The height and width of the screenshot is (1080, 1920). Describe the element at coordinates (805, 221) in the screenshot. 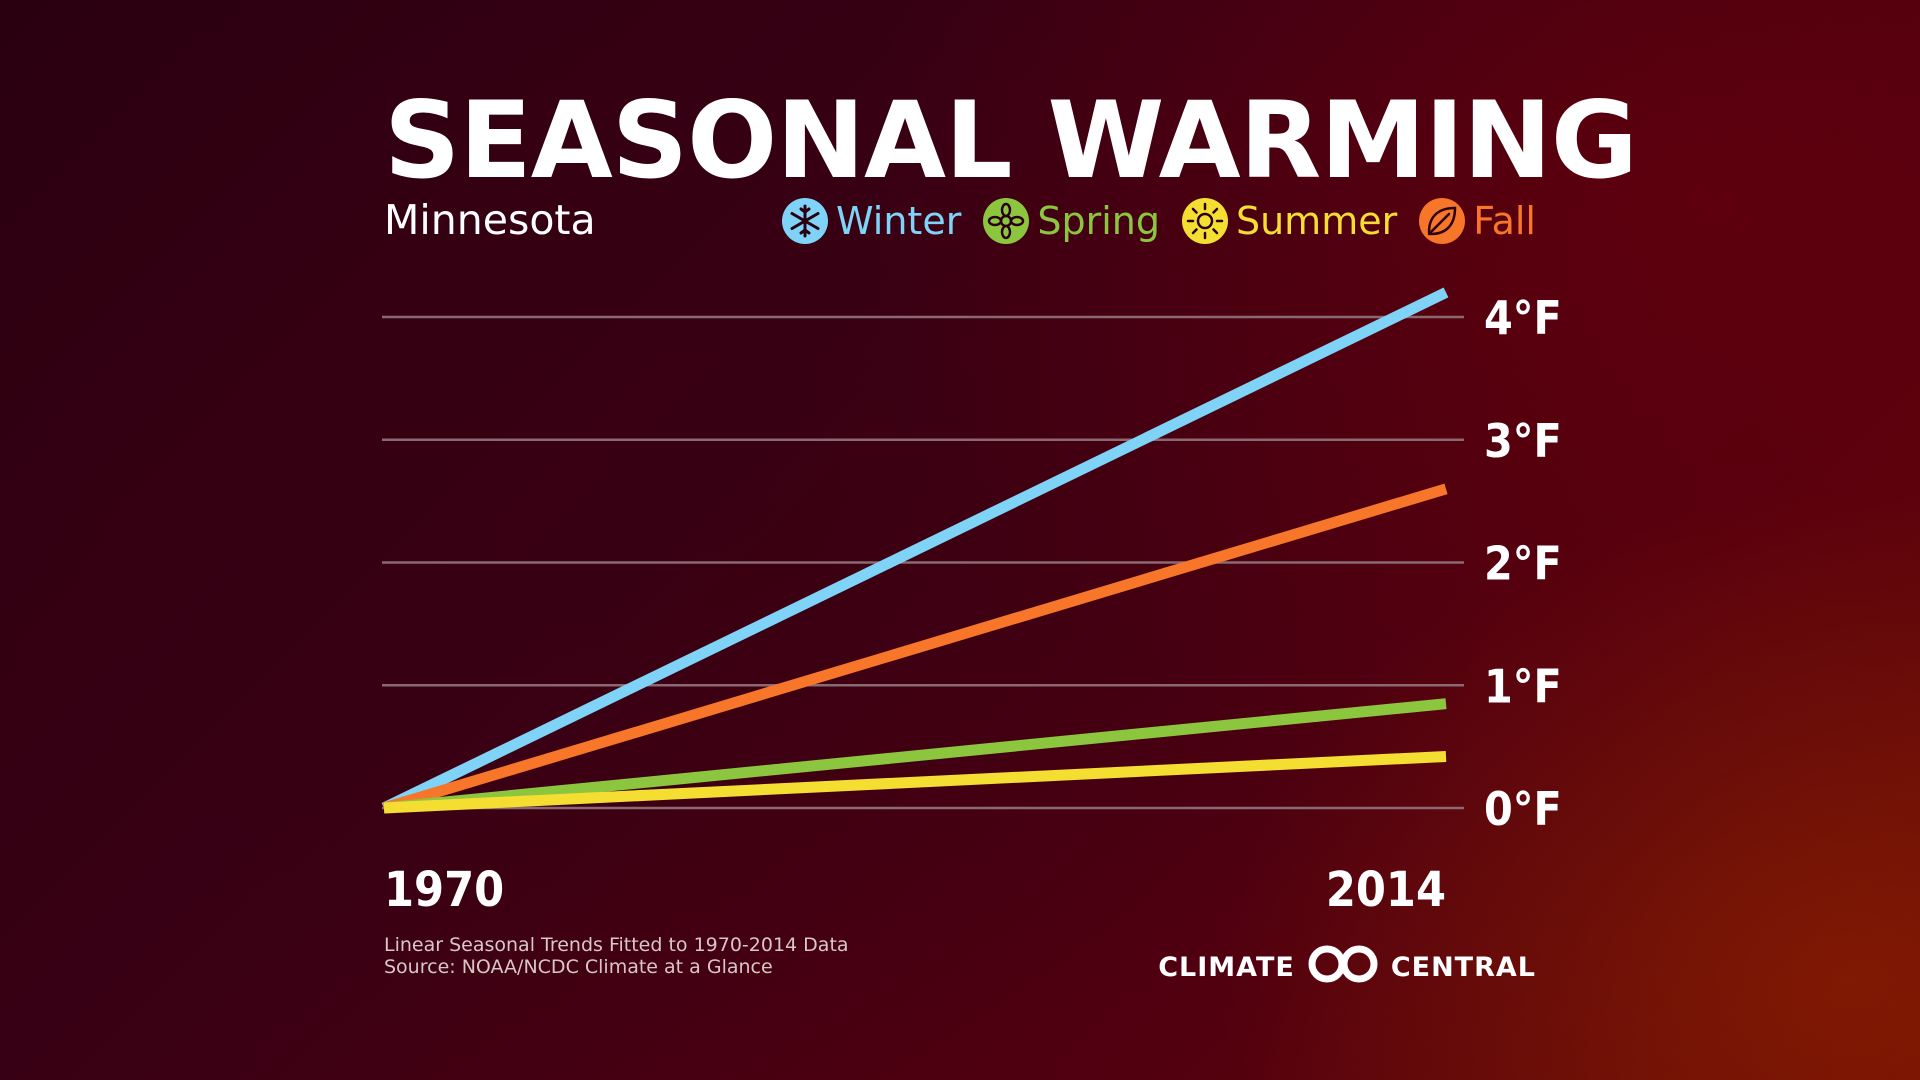

I see `snowflake-icon` at that location.